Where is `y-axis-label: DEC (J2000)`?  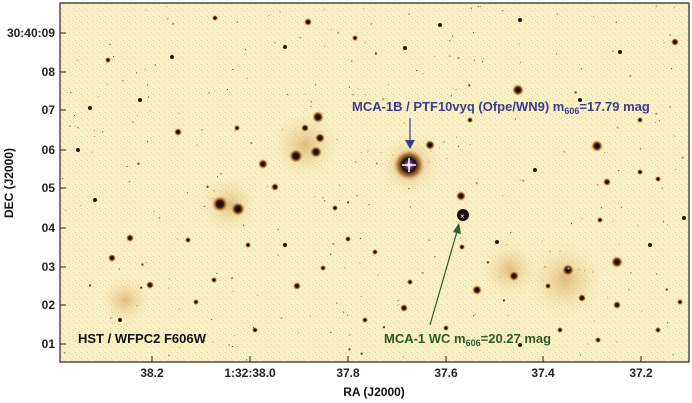
y-axis-label: DEC (J2000) is located at coordinates (9, 183).